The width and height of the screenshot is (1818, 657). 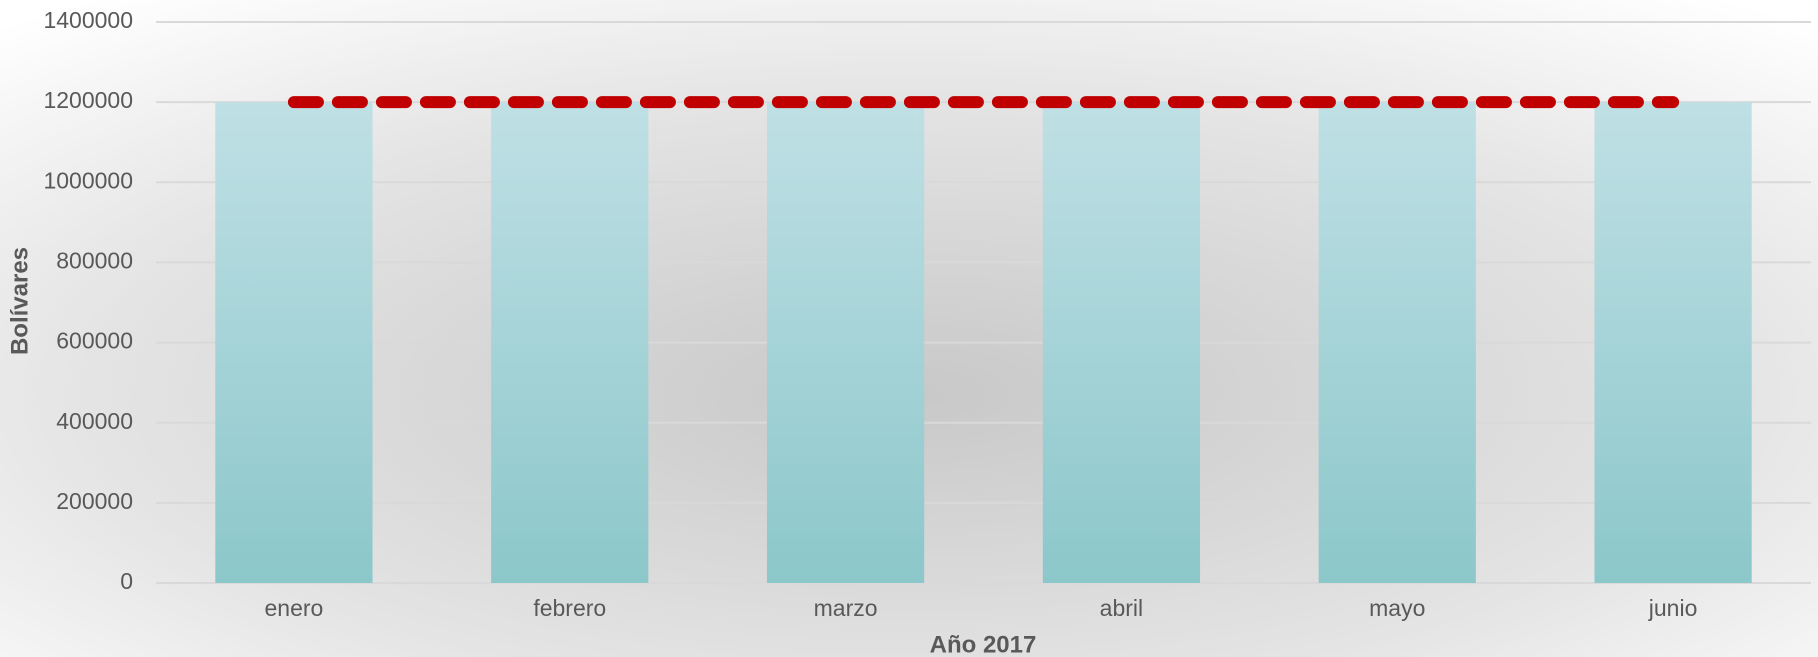 I want to click on y-tick-label: 200000, so click(x=94, y=501).